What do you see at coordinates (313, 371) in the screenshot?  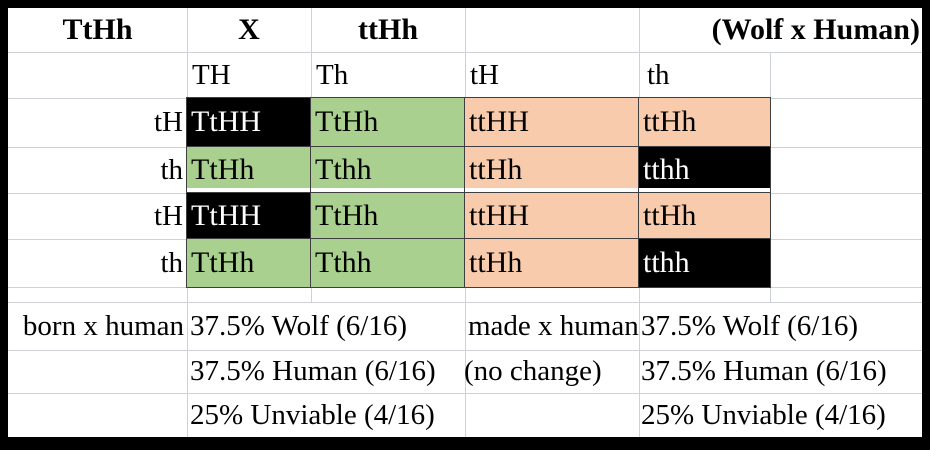 I see `cell-summary-left-human: 37.5% Human (6/16)` at bounding box center [313, 371].